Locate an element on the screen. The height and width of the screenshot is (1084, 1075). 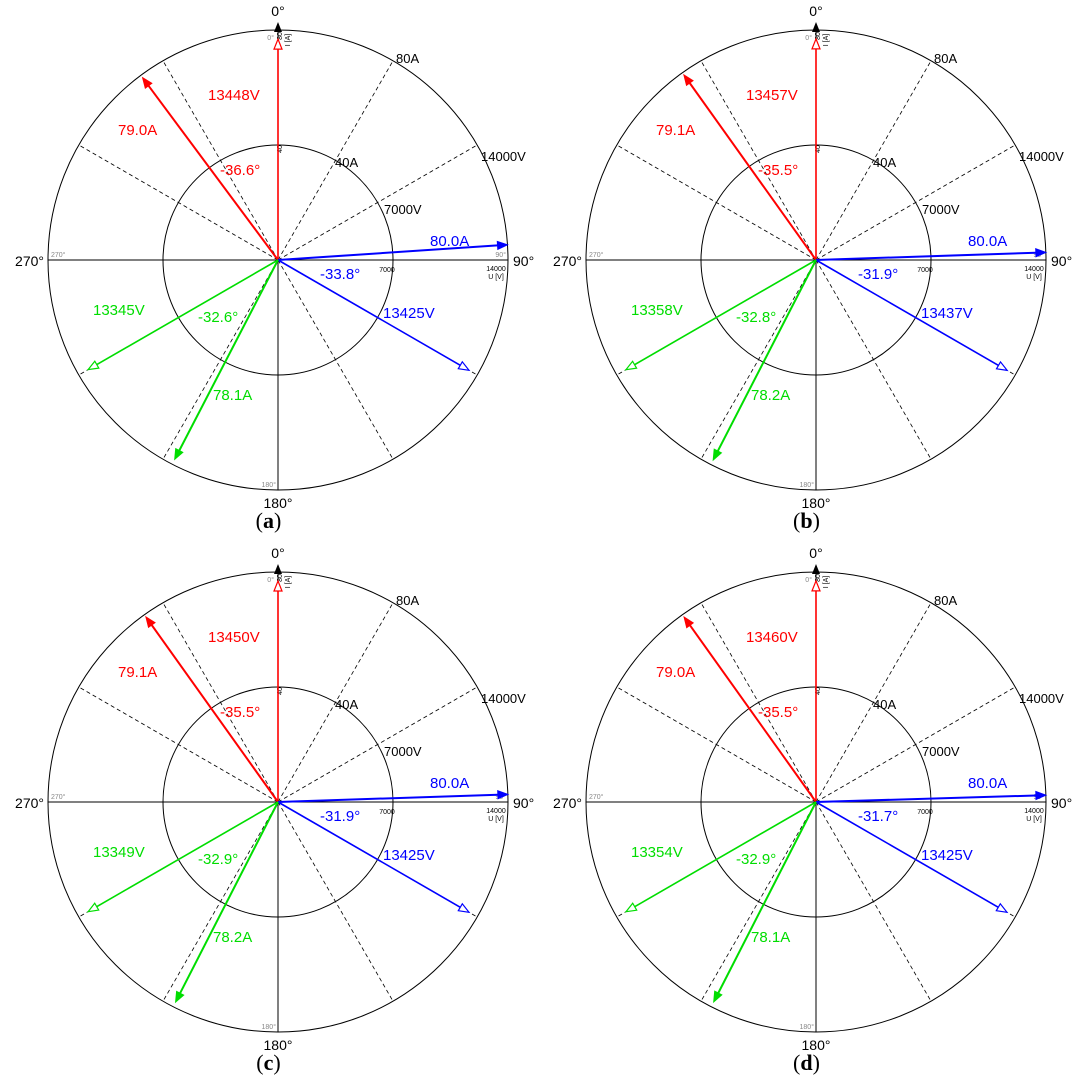
voltage-label-green: 13354V is located at coordinates (657, 852).